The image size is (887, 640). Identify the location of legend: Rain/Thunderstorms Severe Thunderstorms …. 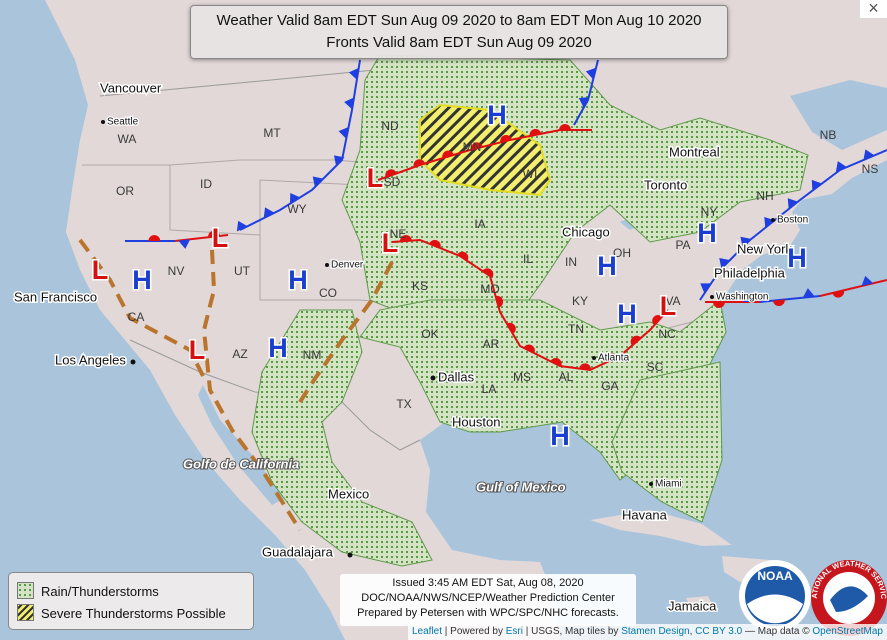
(131, 601).